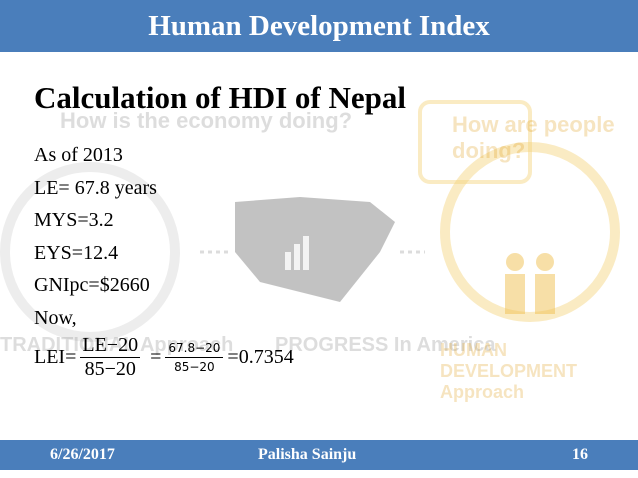 The height and width of the screenshot is (478, 638). I want to click on background-text: TRADITIONAL Approach, so click(117, 345).